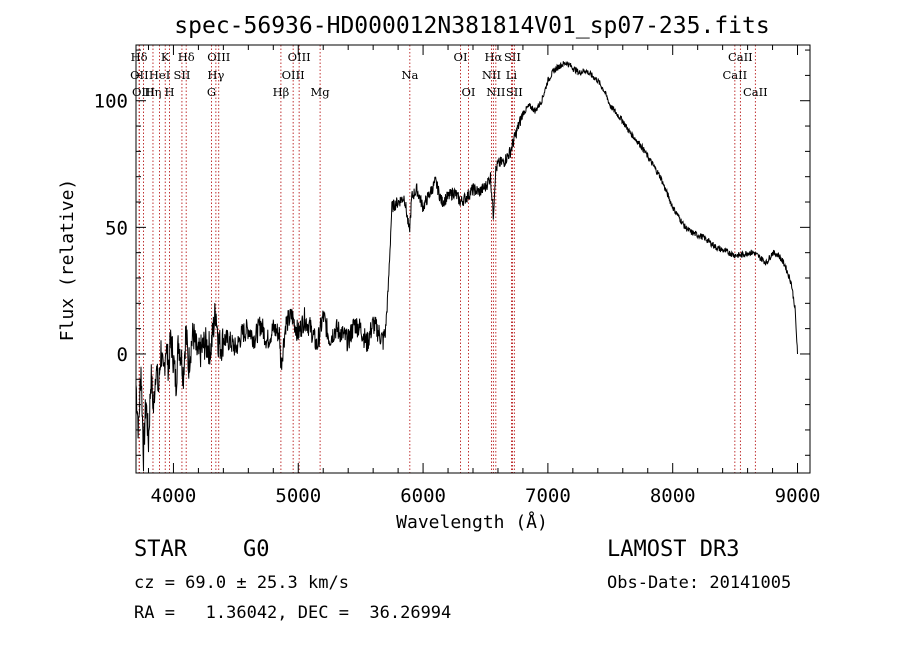 The width and height of the screenshot is (900, 649). I want to click on marker-label: K, so click(165, 57).